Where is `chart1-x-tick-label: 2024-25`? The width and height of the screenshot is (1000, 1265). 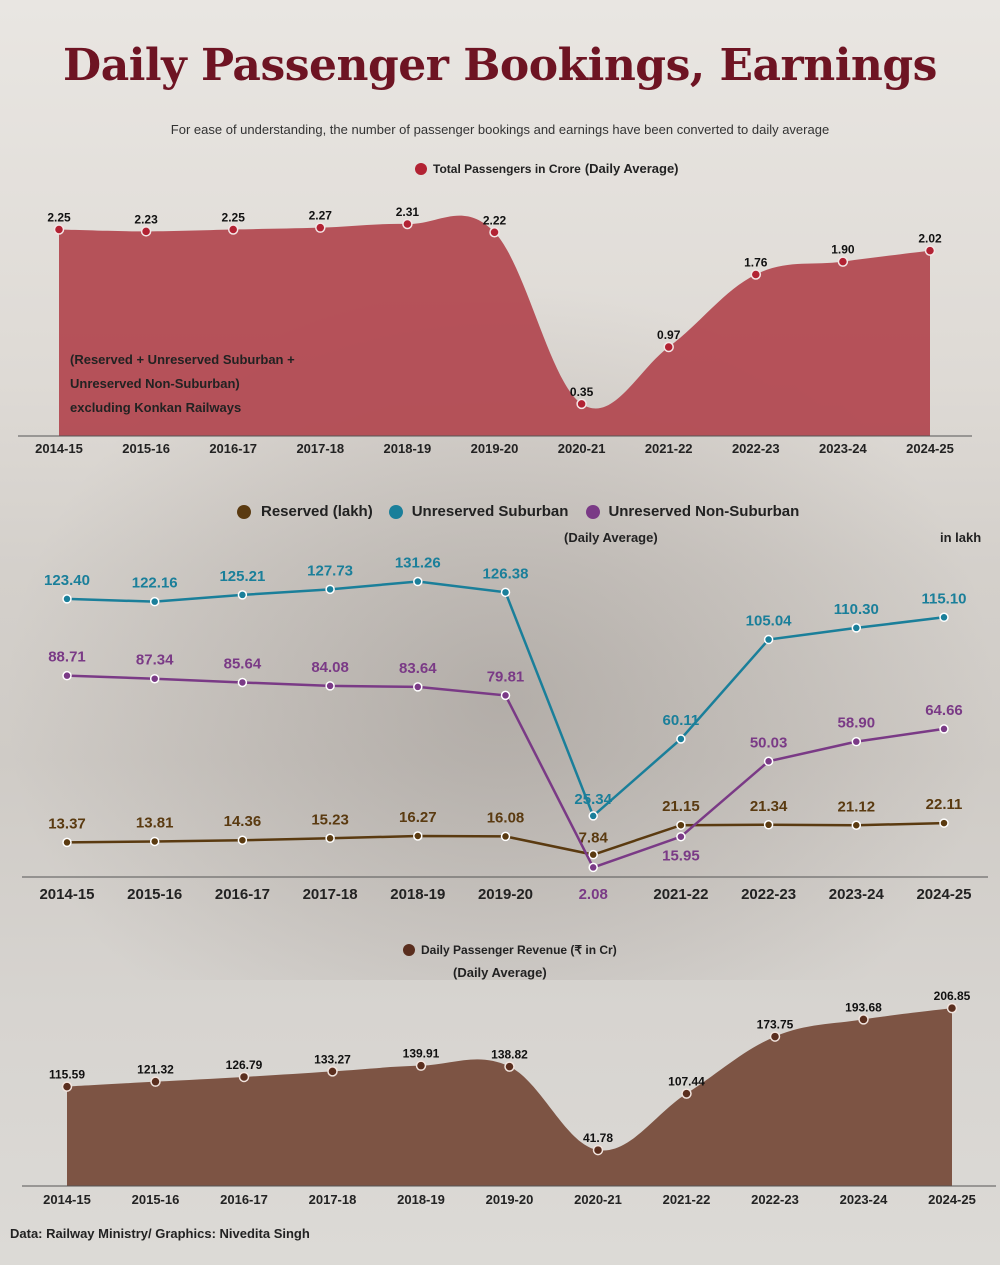 chart1-x-tick-label: 2024-25 is located at coordinates (930, 448).